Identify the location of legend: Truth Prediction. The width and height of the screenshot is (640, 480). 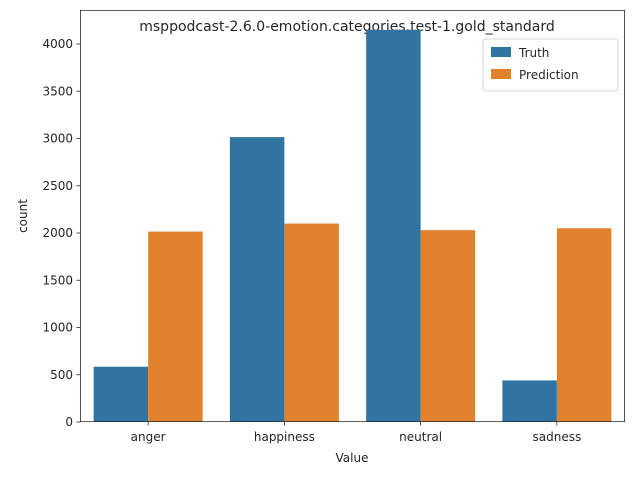
(550, 65).